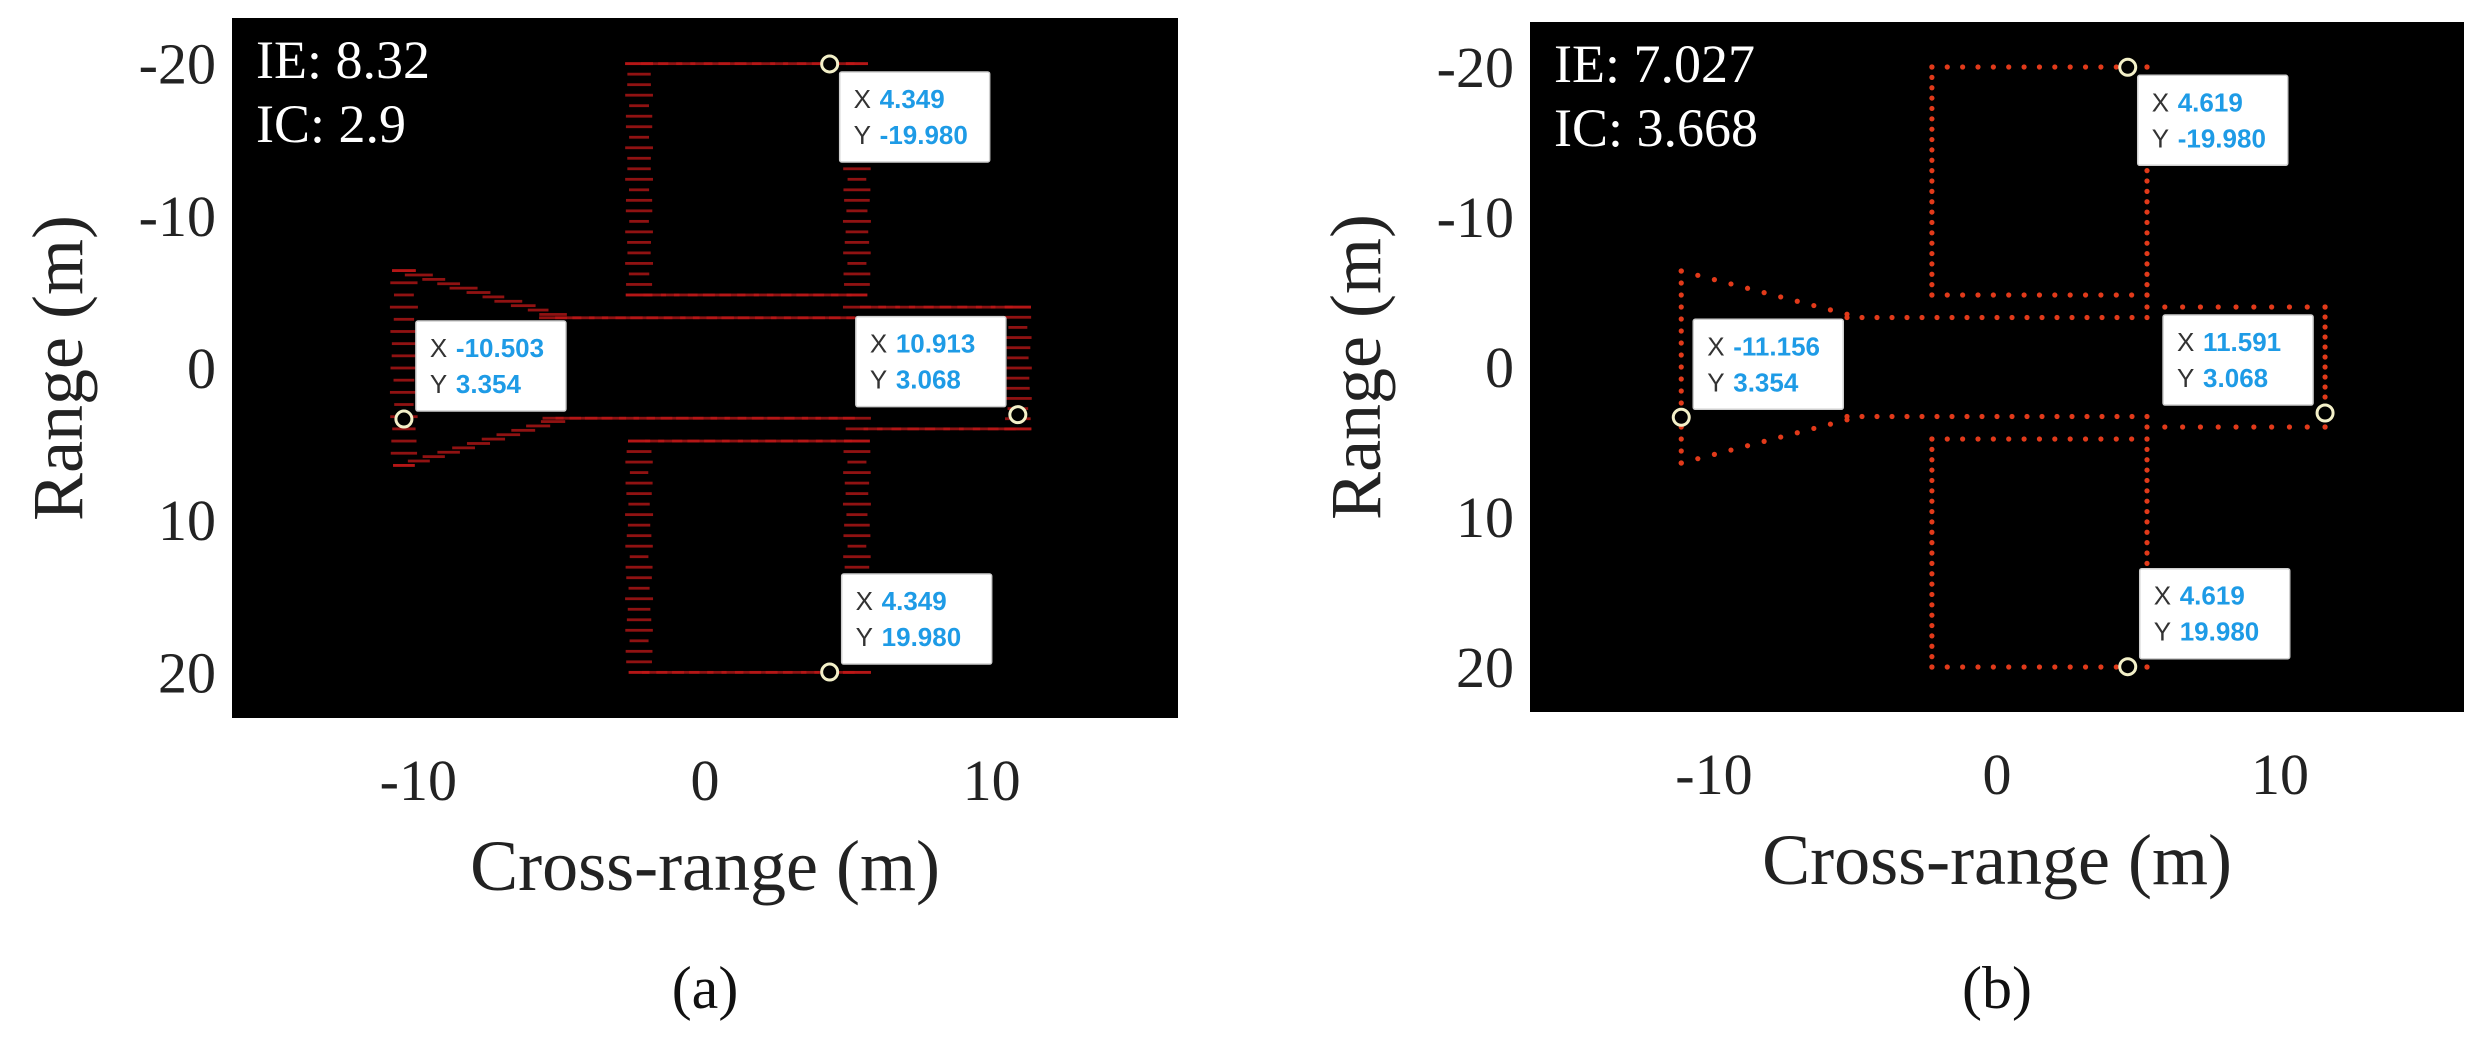 The width and height of the screenshot is (2486, 1039). I want to click on datatip-x-value: 4.349, so click(912, 99).